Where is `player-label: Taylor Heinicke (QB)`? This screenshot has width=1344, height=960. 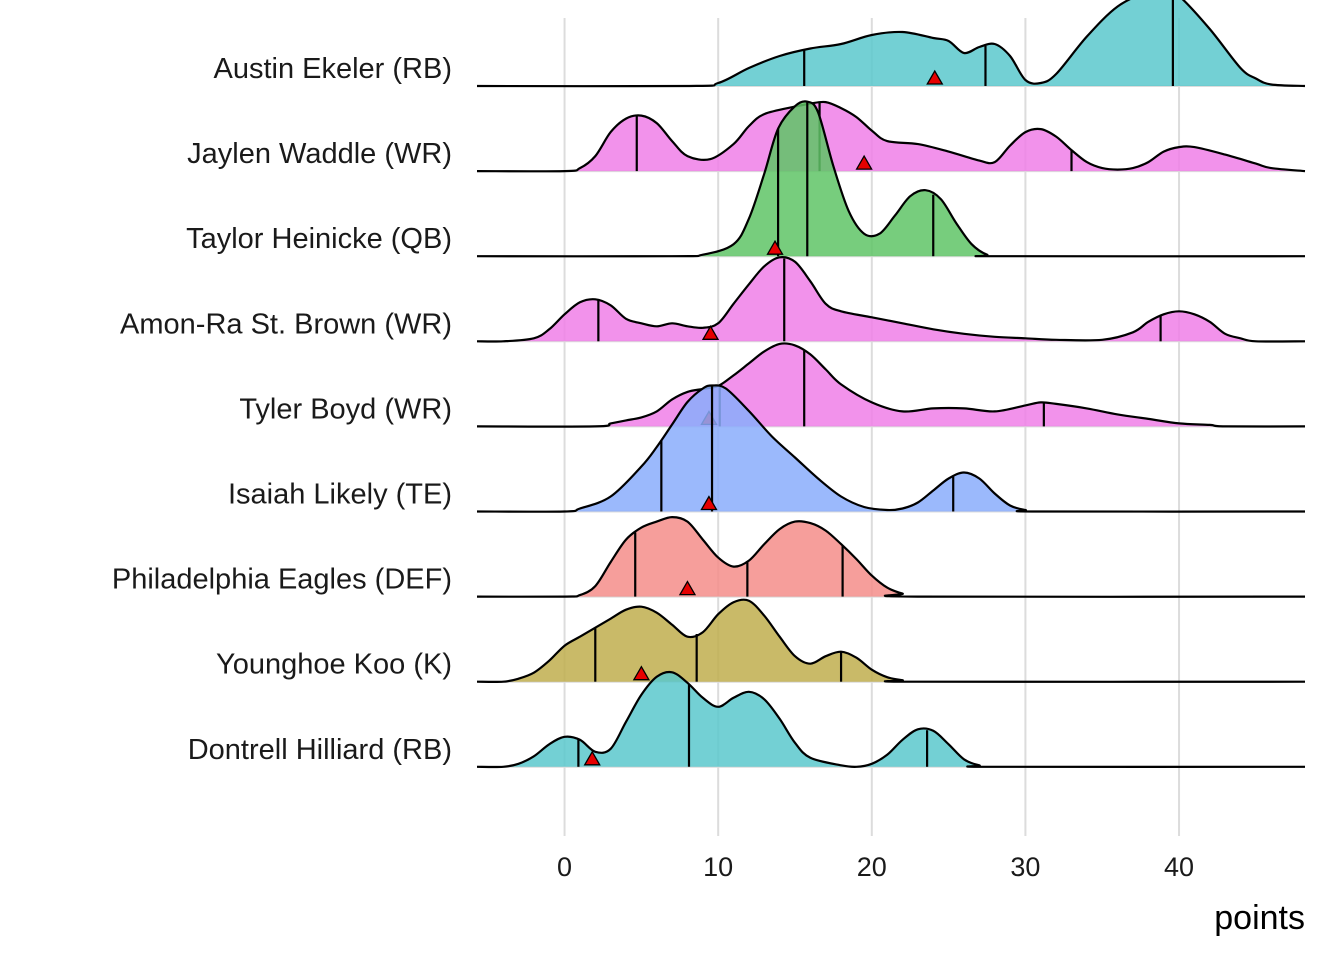 player-label: Taylor Heinicke (QB) is located at coordinates (319, 239).